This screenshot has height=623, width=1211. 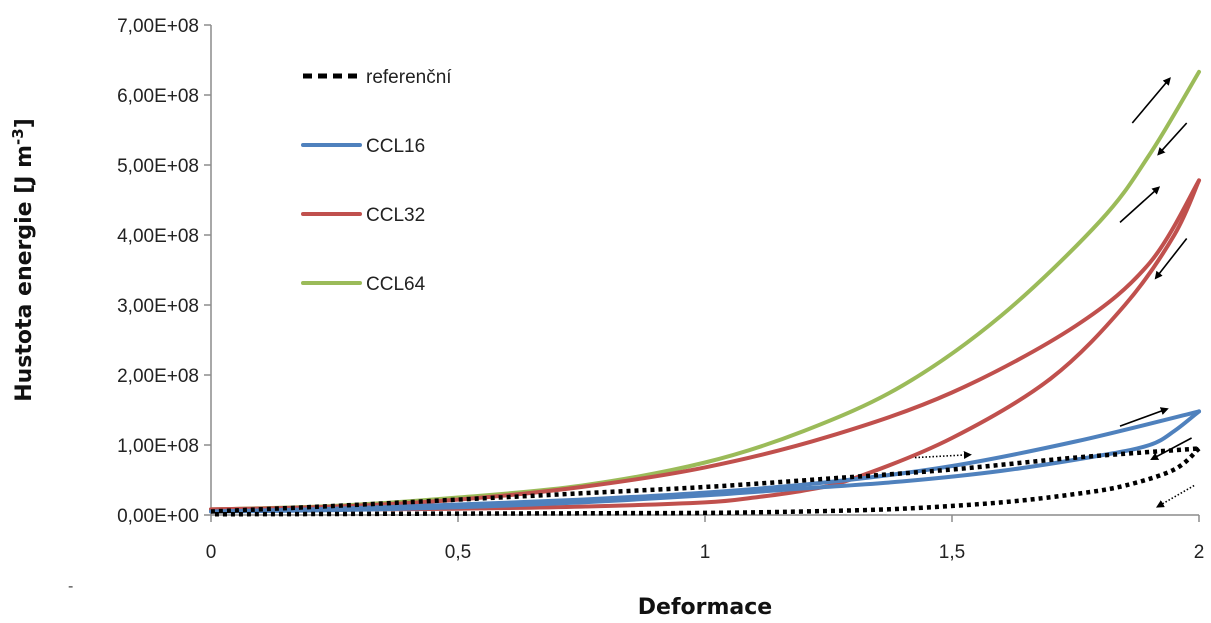 I want to click on y-tick-label: 5,00E+08, so click(x=158, y=166).